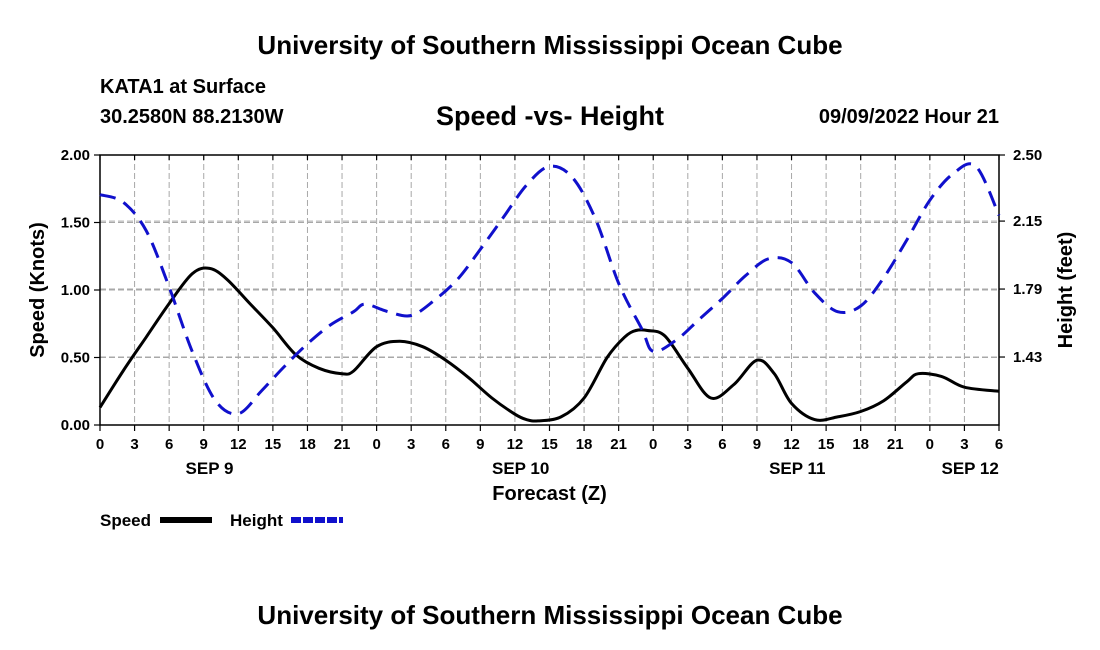  I want to click on x-date-label: SEP 10, so click(520, 468).